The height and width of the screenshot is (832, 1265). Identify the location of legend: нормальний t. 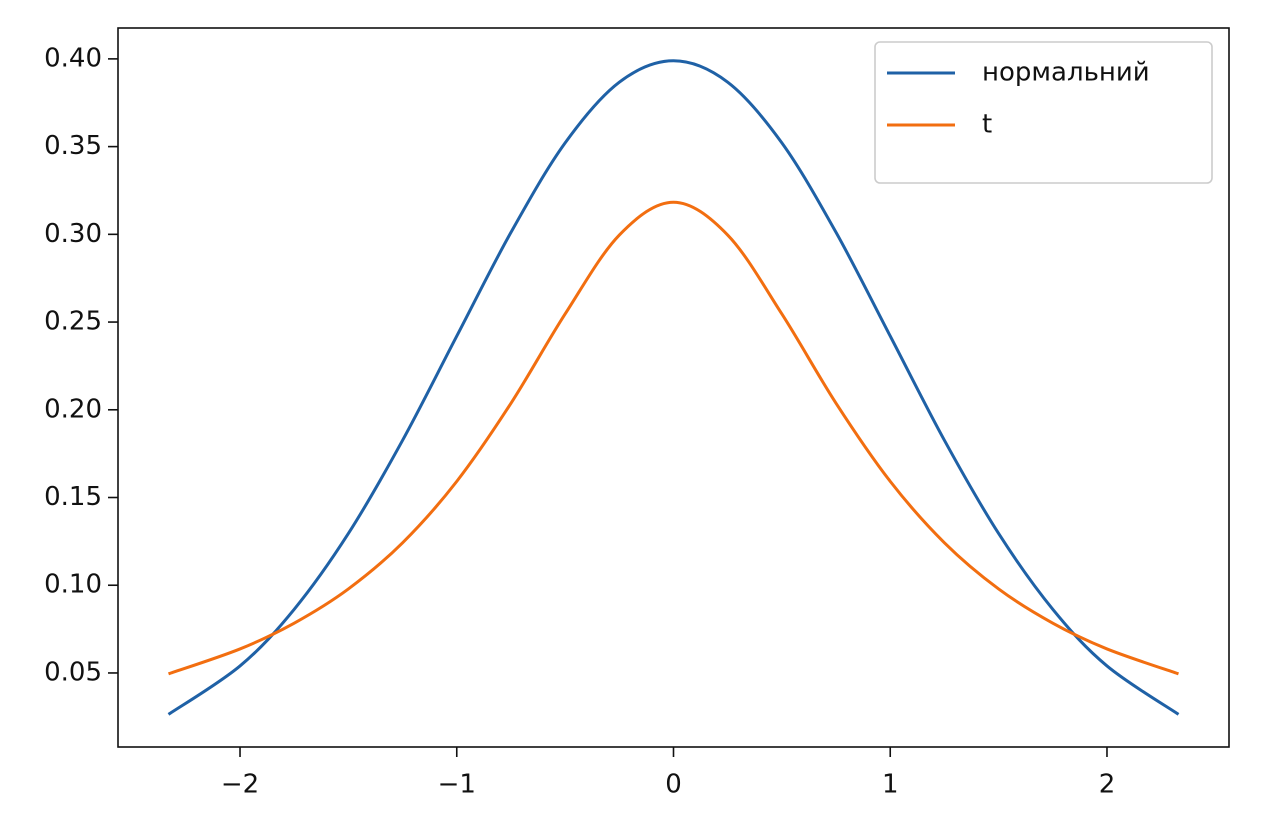
(1043, 112).